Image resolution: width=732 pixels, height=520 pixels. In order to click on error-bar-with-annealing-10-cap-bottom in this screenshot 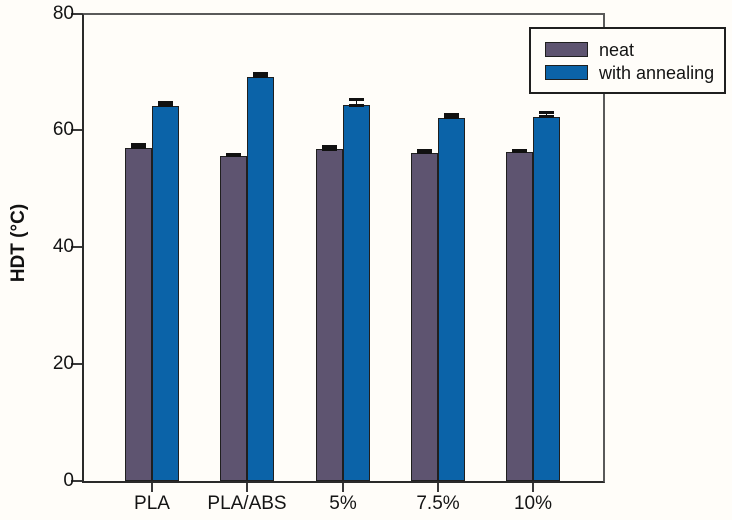, I will do `click(546, 117)`.